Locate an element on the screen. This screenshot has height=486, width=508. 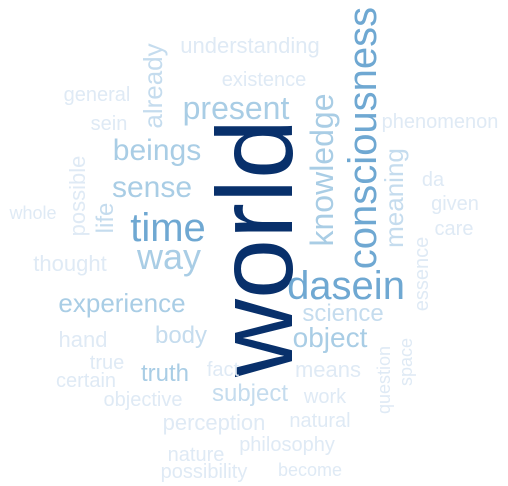
word-fact: fact is located at coordinates (223, 370).